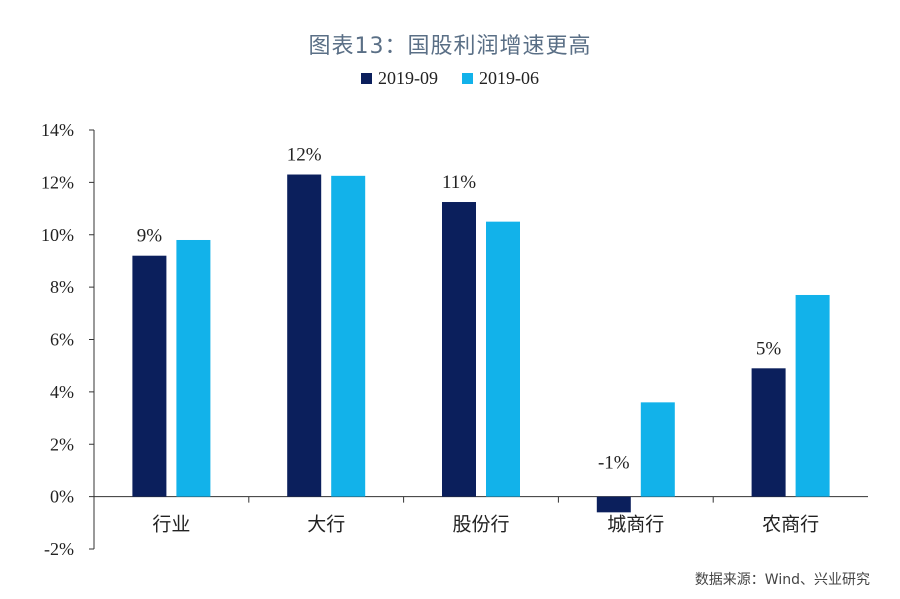  I want to click on y-tick-label: 12%, so click(57, 182).